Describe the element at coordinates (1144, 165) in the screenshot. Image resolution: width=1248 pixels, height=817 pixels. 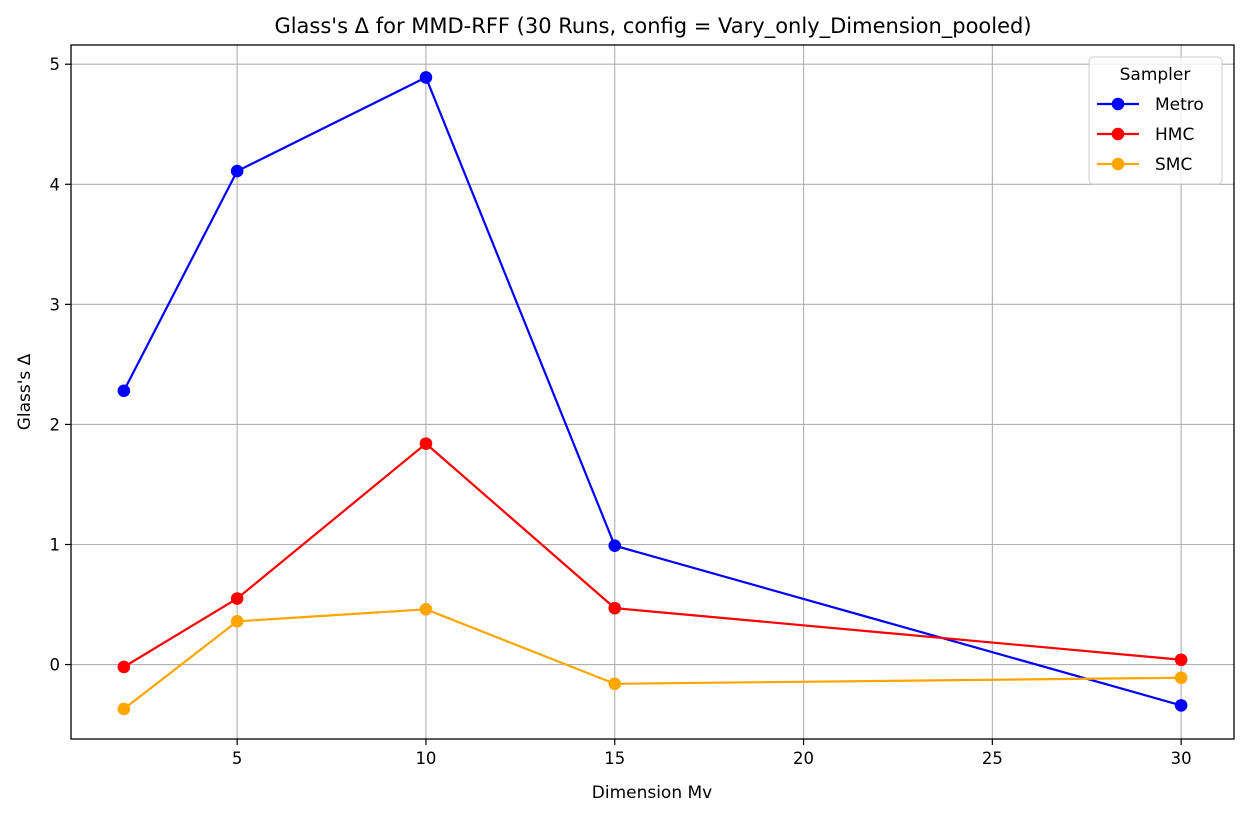
I see `legend-item-smc: SMC` at that location.